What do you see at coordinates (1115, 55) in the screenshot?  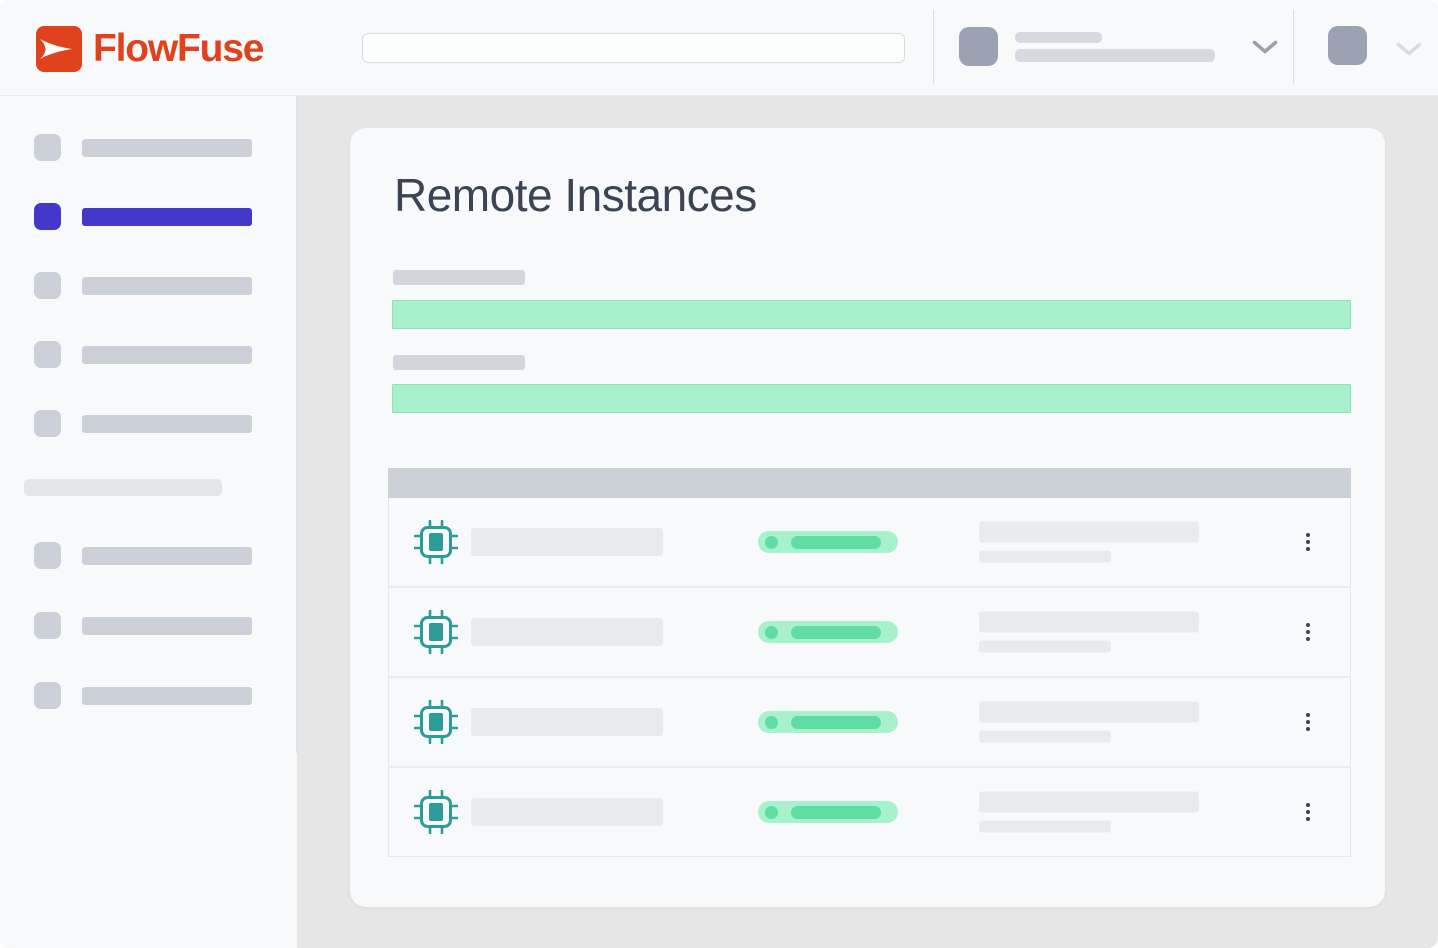 I see `team-subtitle-placeholder` at bounding box center [1115, 55].